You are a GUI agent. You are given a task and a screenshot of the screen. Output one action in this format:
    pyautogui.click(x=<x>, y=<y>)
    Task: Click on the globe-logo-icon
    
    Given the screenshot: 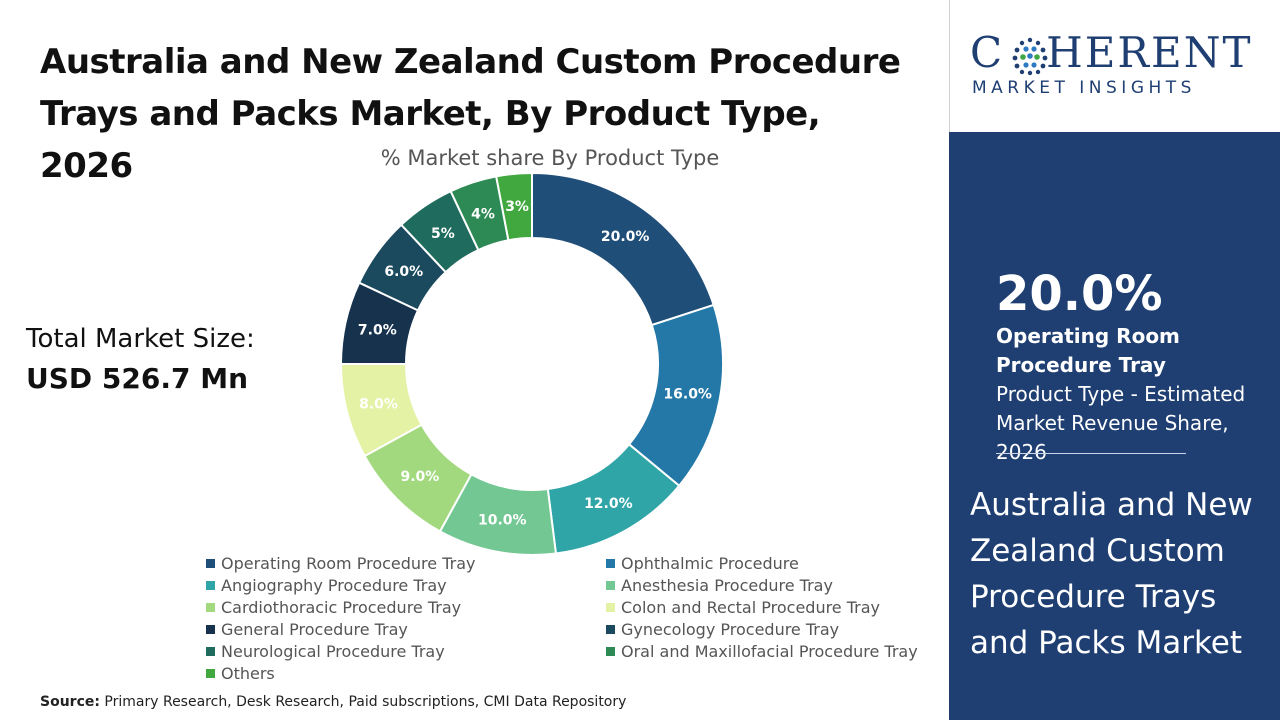 What is the action you would take?
    pyautogui.click(x=1030, y=56)
    